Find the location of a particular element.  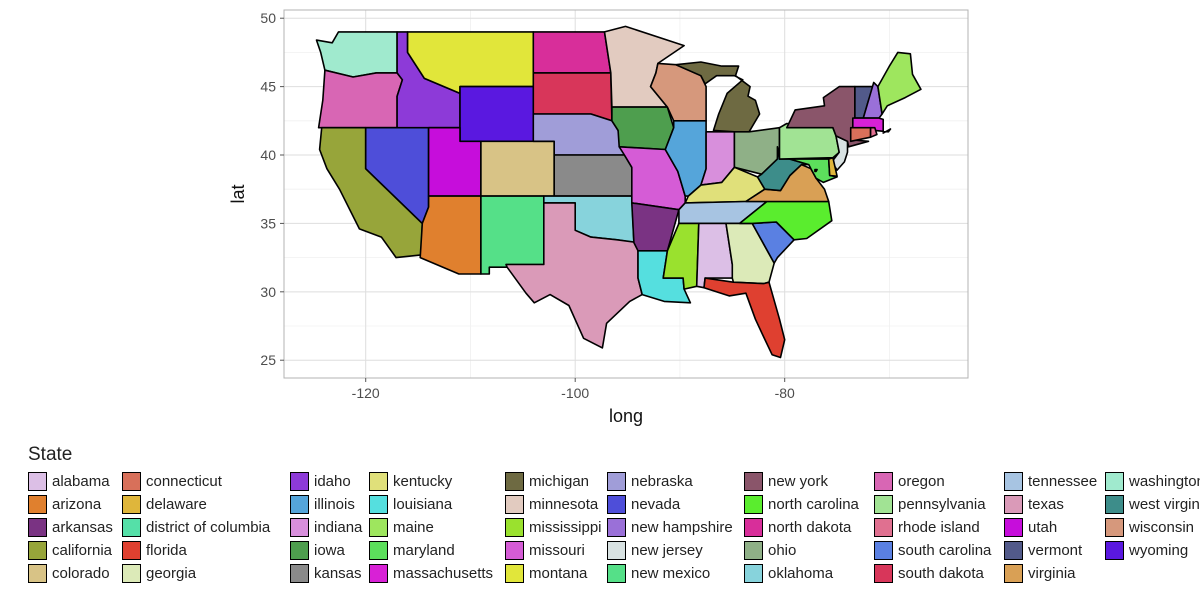

legend-item: wisconsin is located at coordinates (1152, 527).